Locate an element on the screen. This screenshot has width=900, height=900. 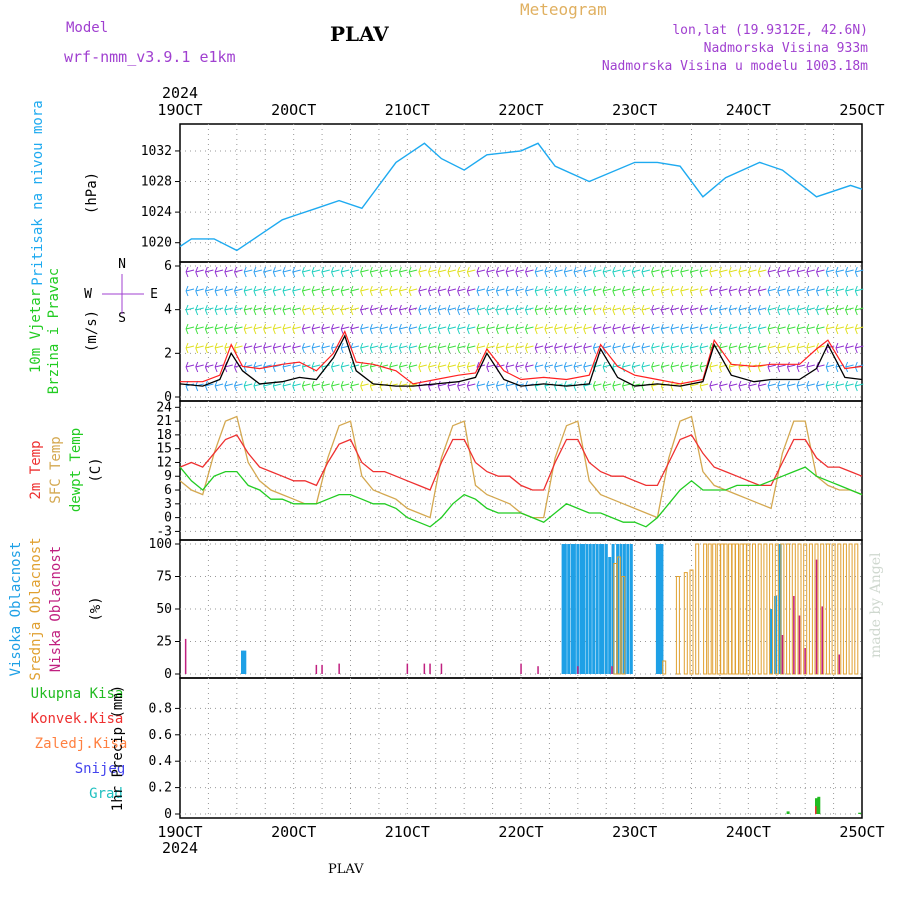
precip-legend-item: Grad is located at coordinates (106, 794).